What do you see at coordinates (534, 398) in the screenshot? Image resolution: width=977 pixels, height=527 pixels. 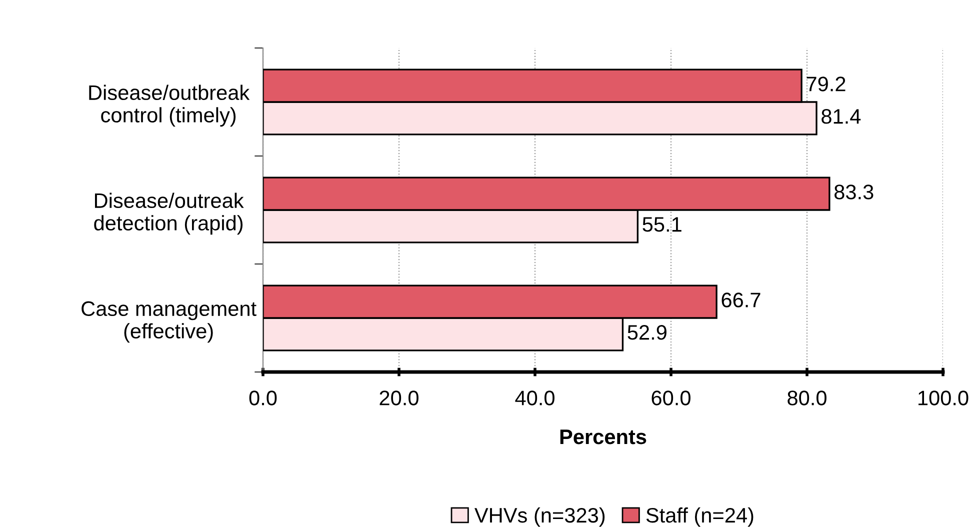 I see `x-tick-label: 40.0` at bounding box center [534, 398].